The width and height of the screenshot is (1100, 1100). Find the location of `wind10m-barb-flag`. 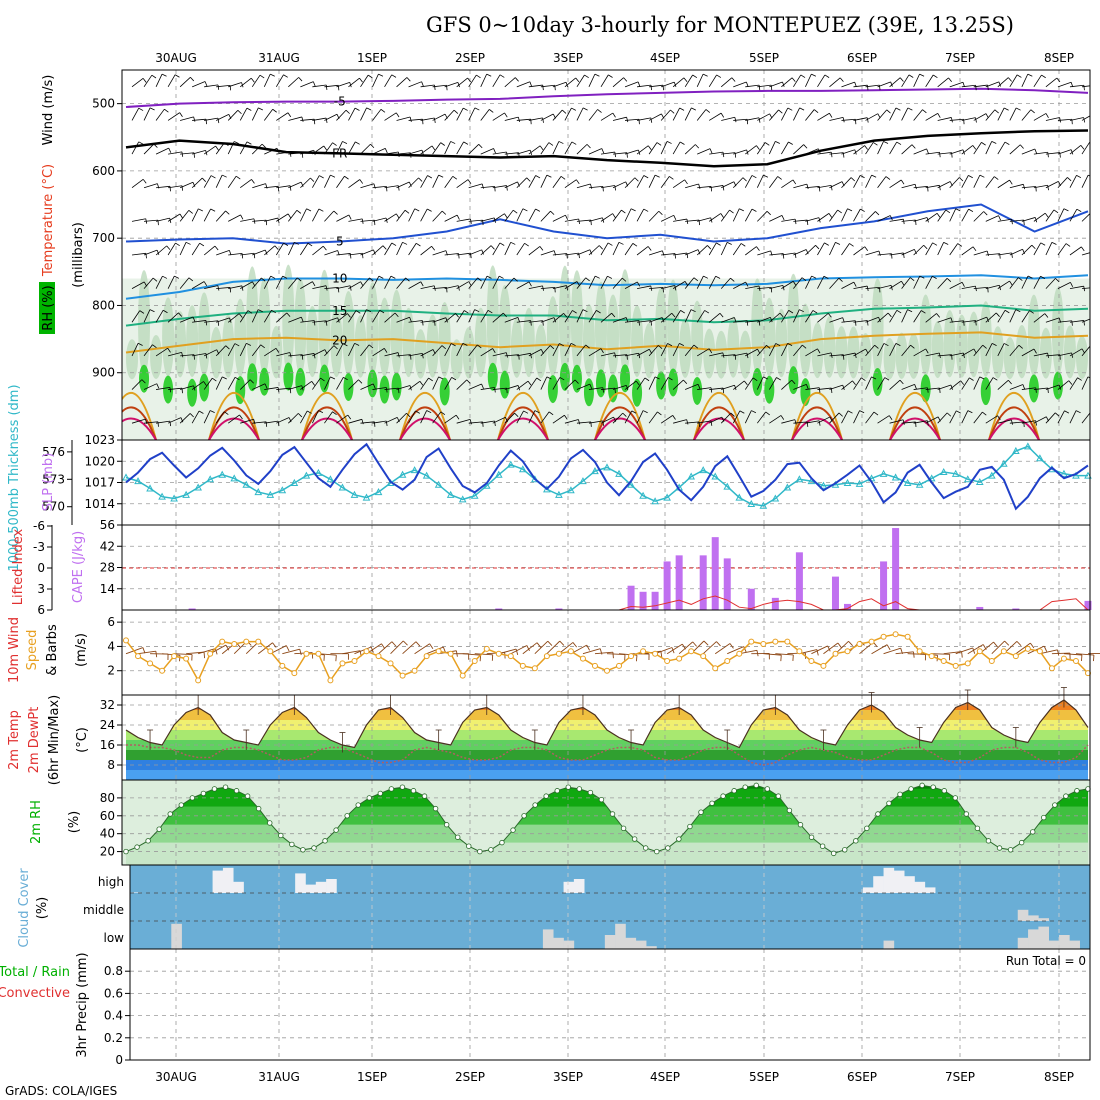

wind10m-barb-flag is located at coordinates (550, 643).